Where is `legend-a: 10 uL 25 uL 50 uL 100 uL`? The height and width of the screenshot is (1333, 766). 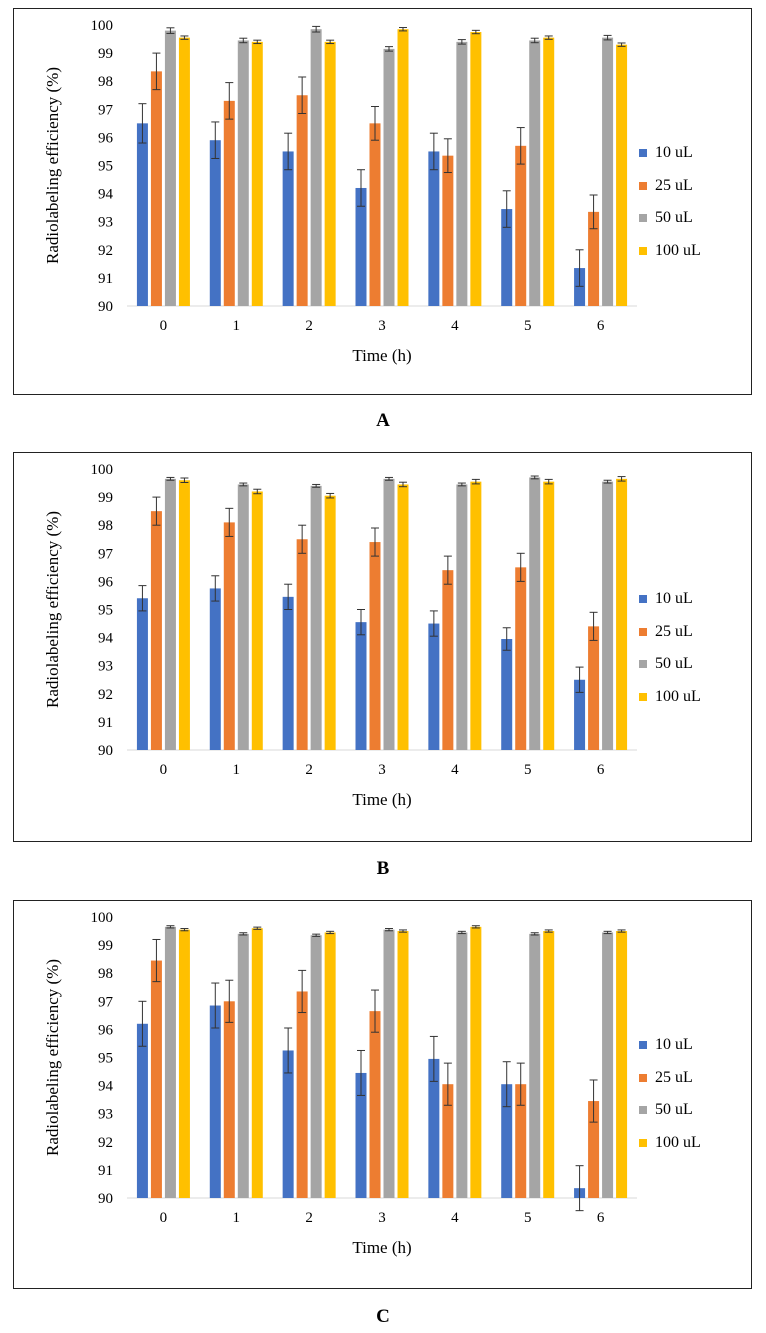 legend-a: 10 uL 25 uL 50 uL 100 uL is located at coordinates (670, 202).